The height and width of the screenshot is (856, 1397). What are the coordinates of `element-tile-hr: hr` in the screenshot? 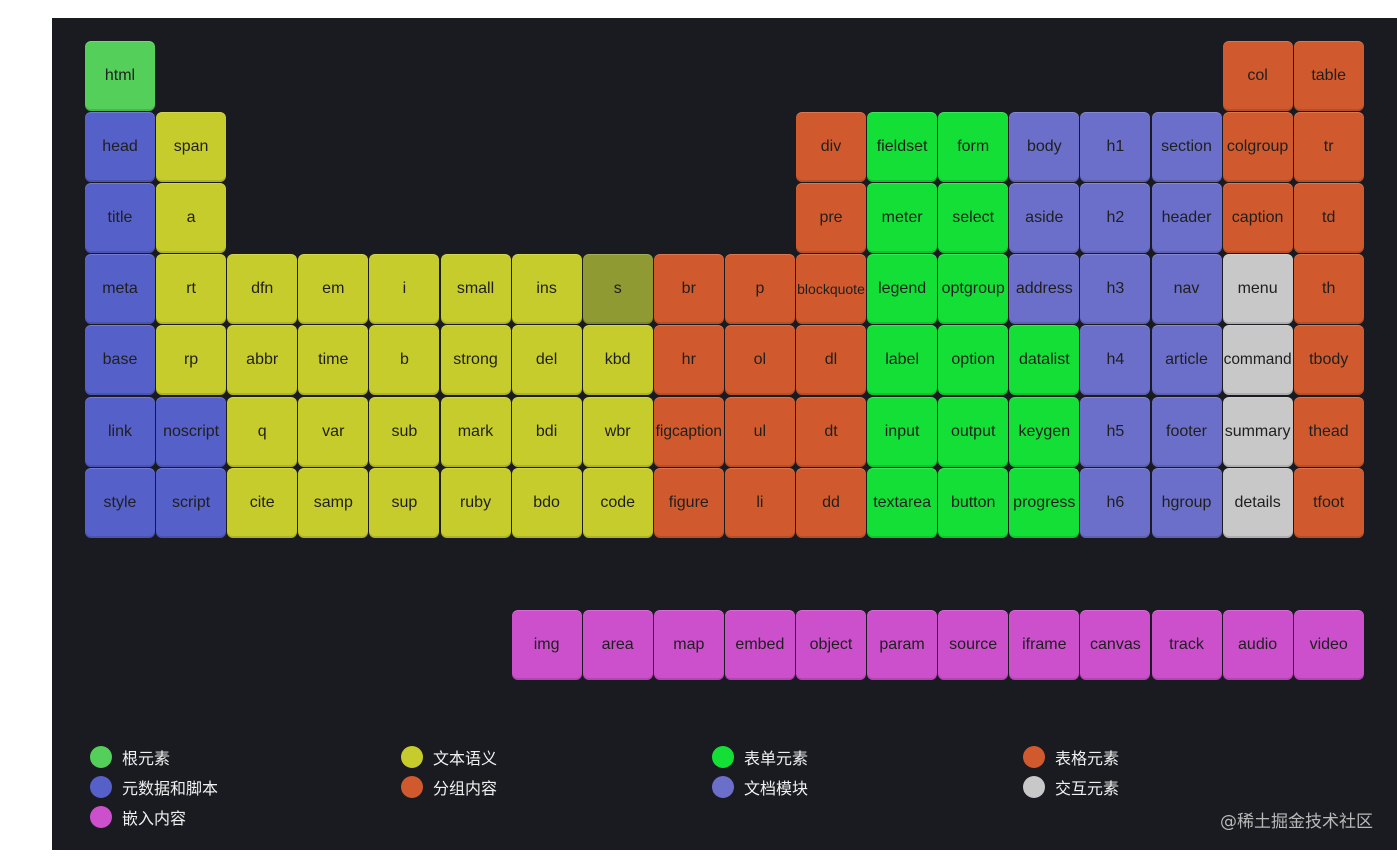 It's located at (688, 360).